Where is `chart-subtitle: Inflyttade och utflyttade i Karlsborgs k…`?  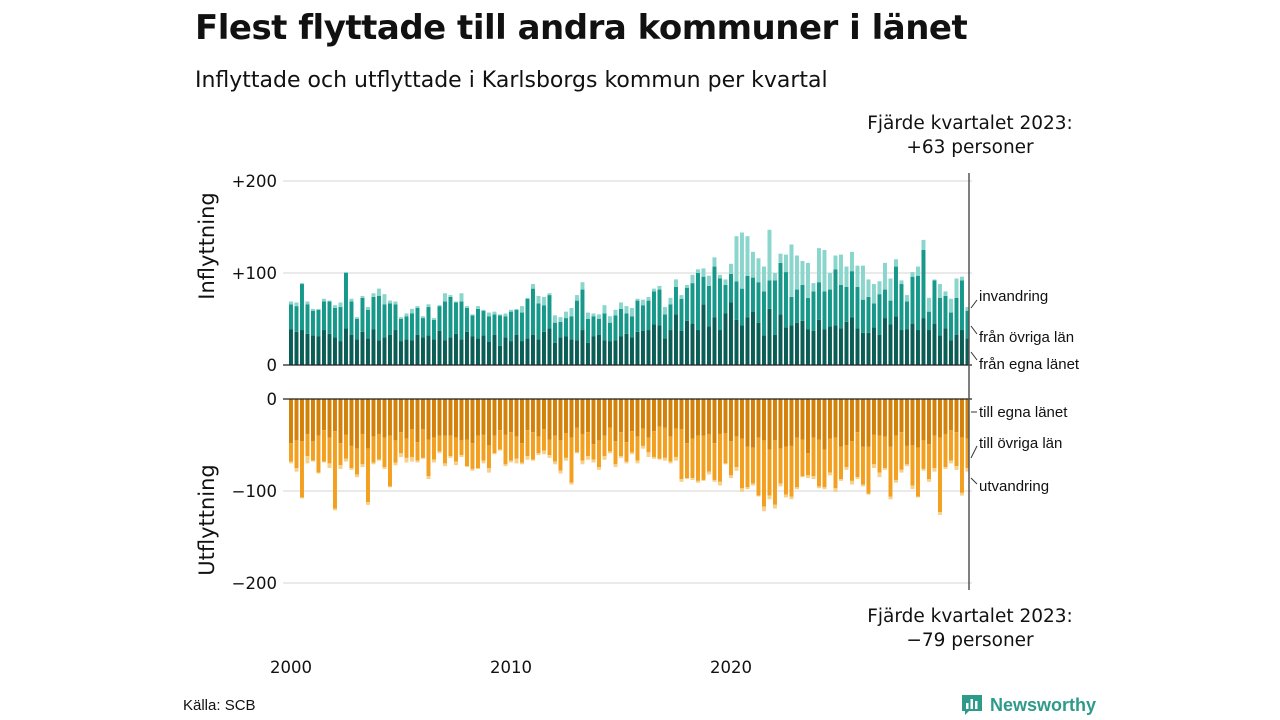 chart-subtitle: Inflyttade och utflyttade i Karlsborgs k… is located at coordinates (511, 80).